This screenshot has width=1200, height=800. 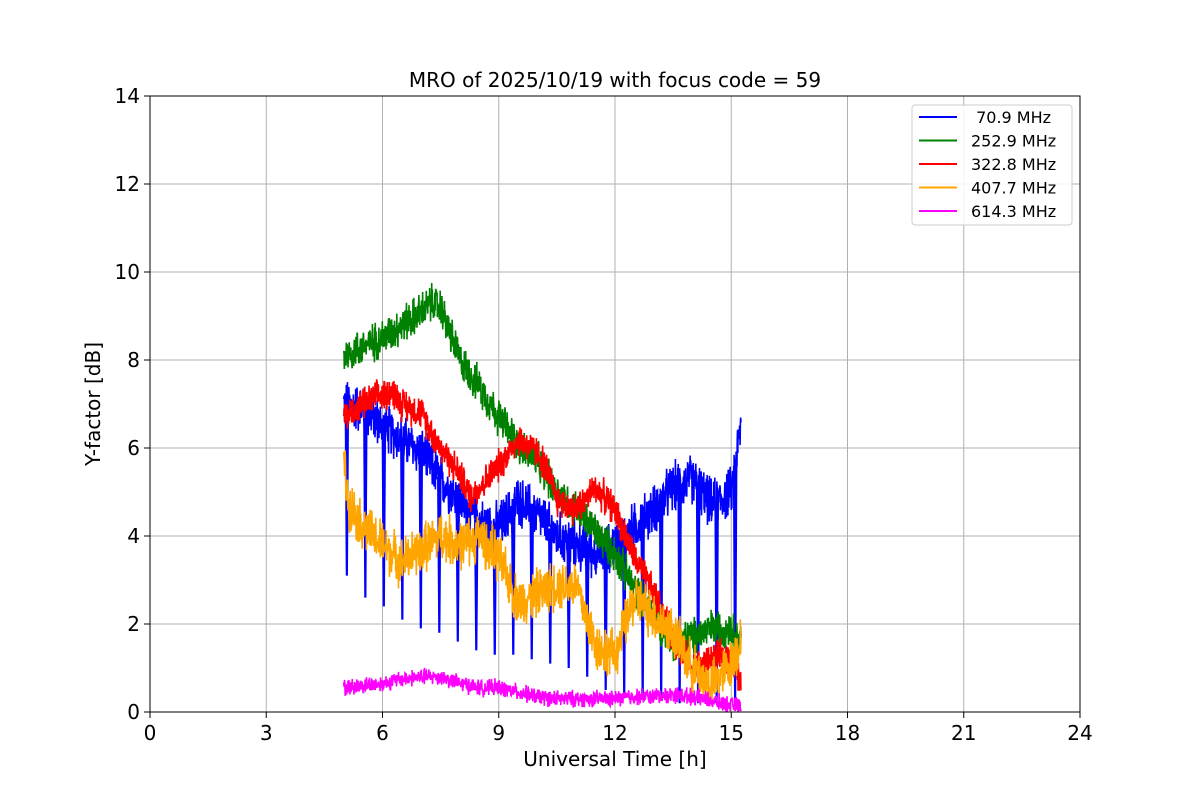 I want to click on y-tick-label: 0, so click(x=133, y=712).